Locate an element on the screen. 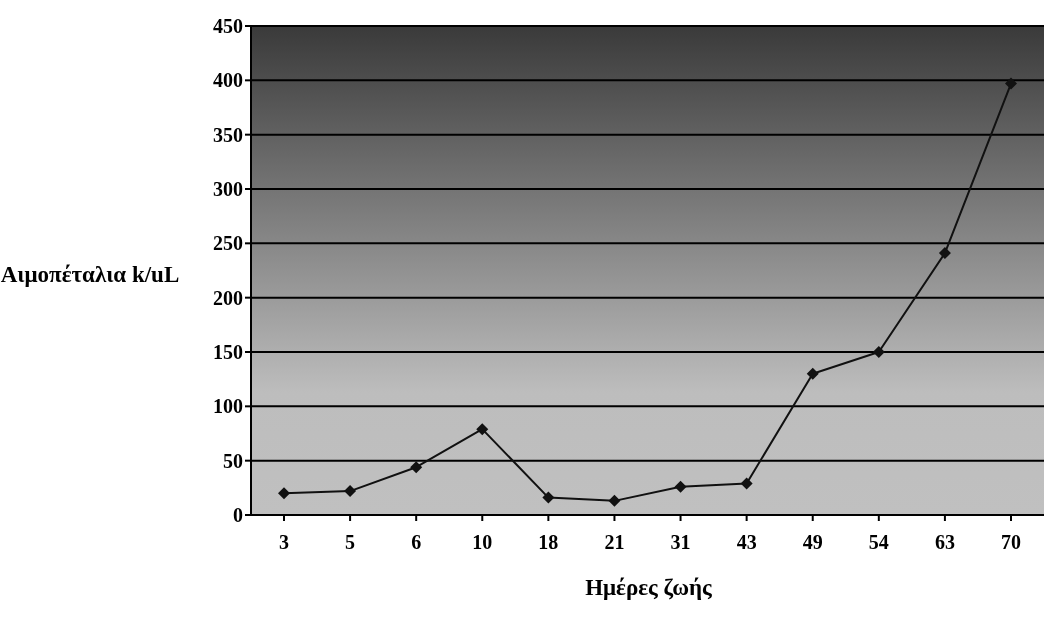  y-tick-label: 100 is located at coordinates (228, 406).